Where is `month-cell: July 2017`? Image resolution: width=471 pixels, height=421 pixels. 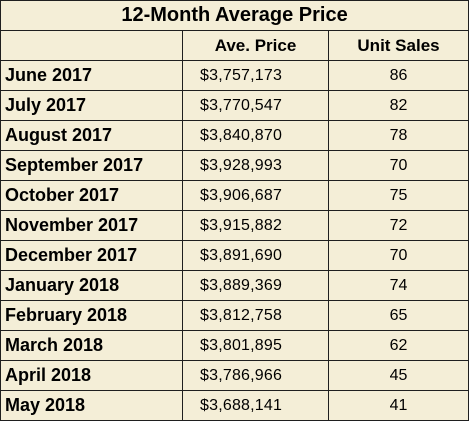 month-cell: July 2017 is located at coordinates (91, 105).